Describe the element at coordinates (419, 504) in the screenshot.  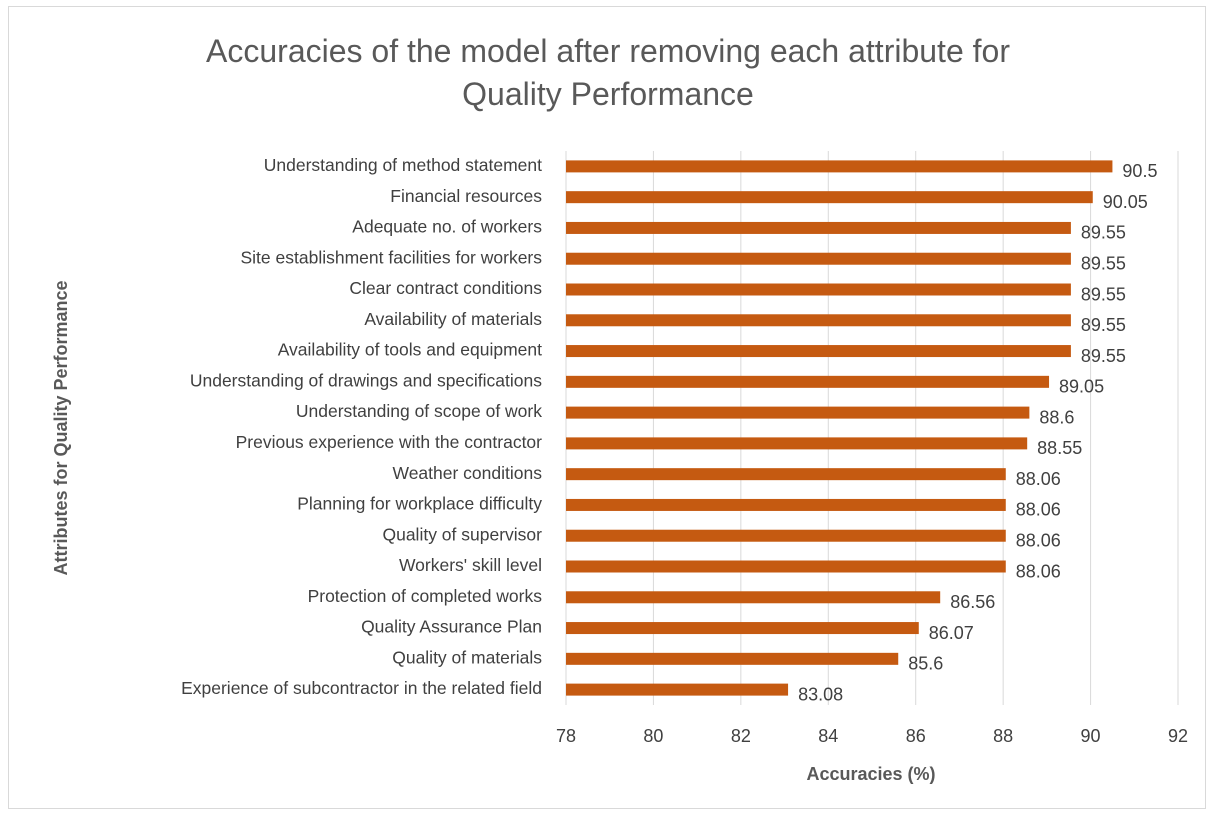
I see `y-tick-label: Planning for workplace difficulty` at that location.